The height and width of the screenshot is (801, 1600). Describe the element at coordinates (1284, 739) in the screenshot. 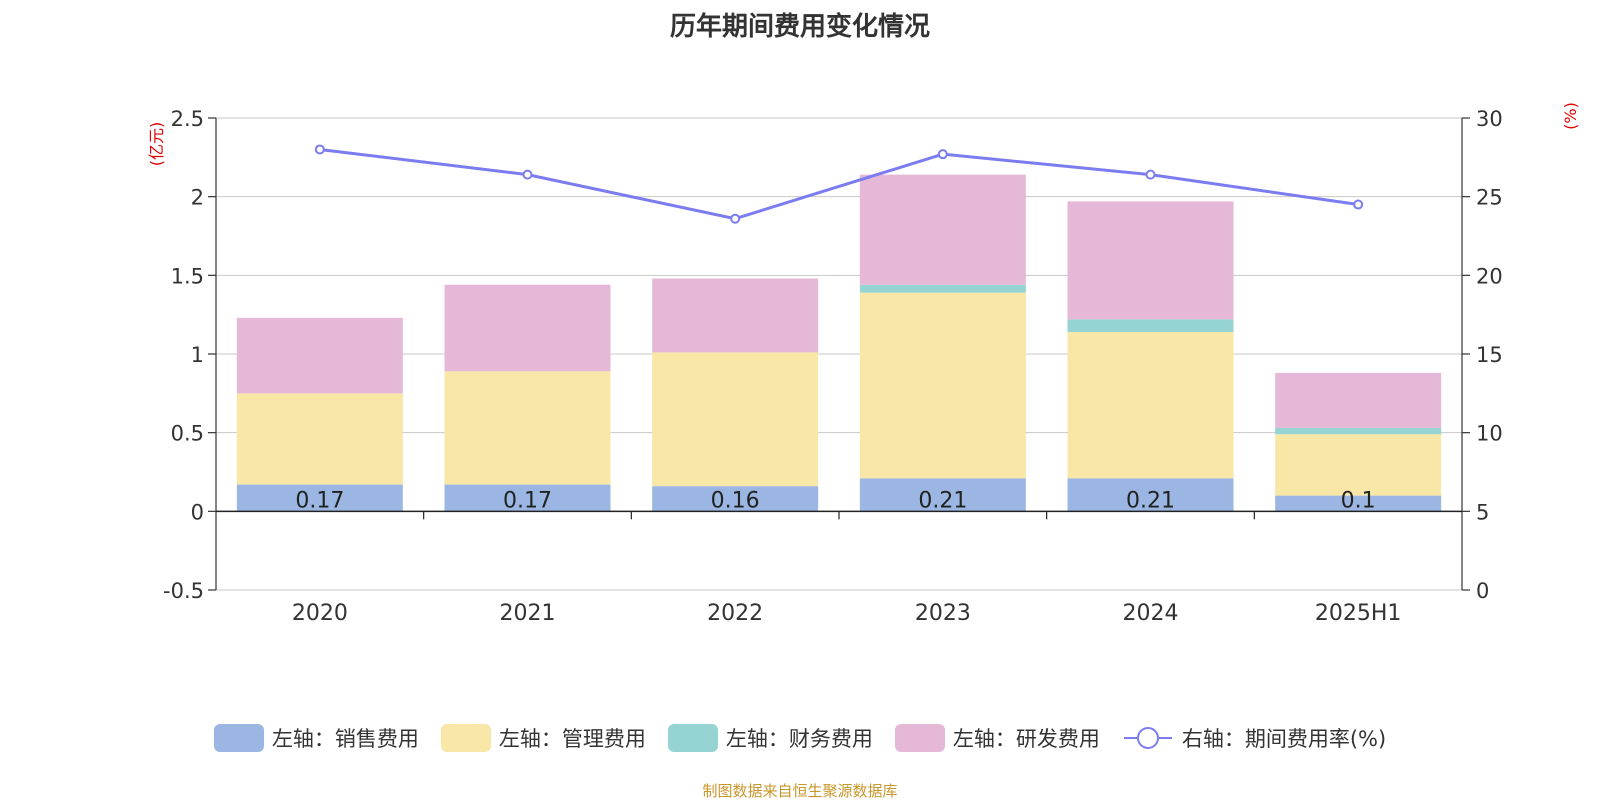

I see `legend-label-ratio: 右轴：期间费用率(%)` at that location.